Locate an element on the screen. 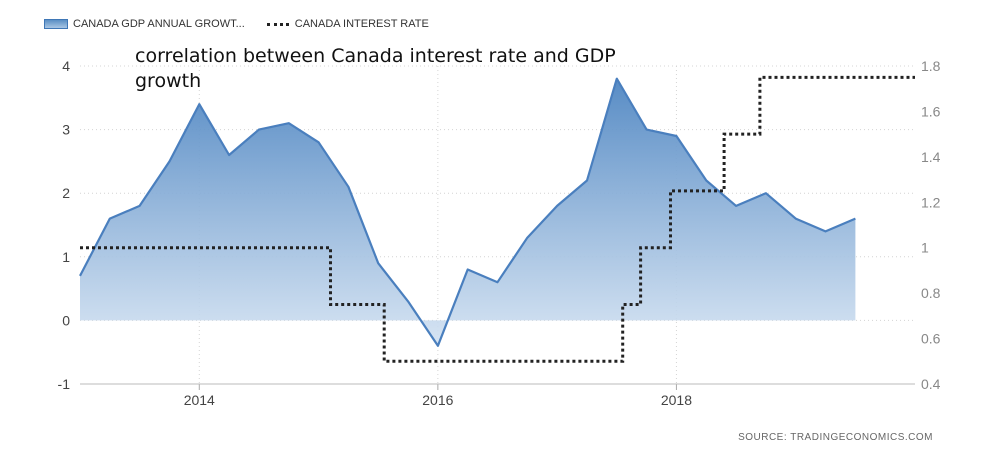 The image size is (999, 461). y-right-tick-label: 0.8 is located at coordinates (931, 293).